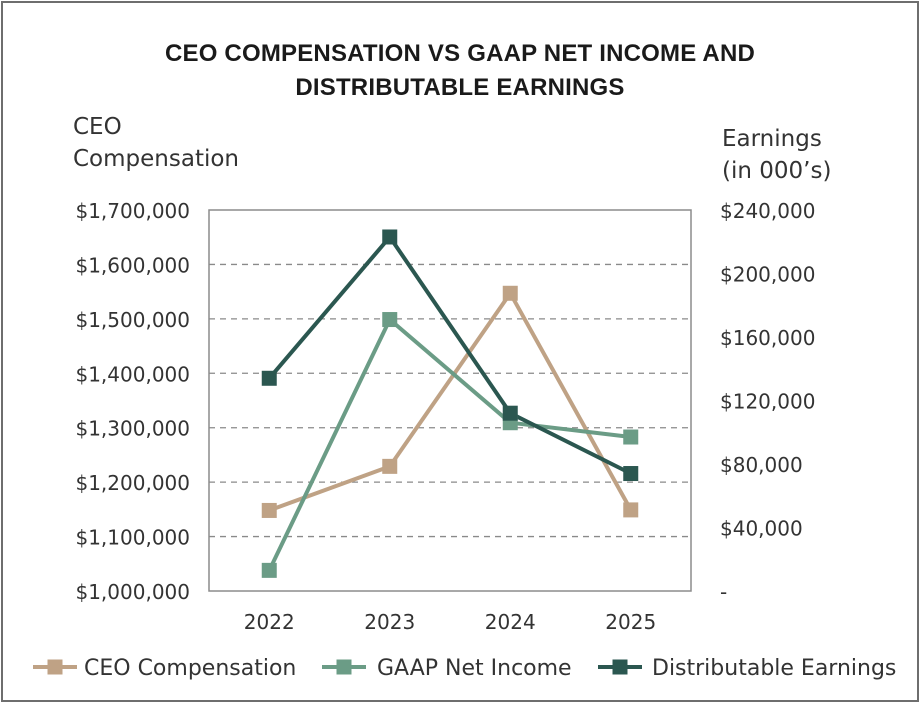 The image size is (920, 703). I want to click on right-tick-label: $80,000, so click(761, 465).